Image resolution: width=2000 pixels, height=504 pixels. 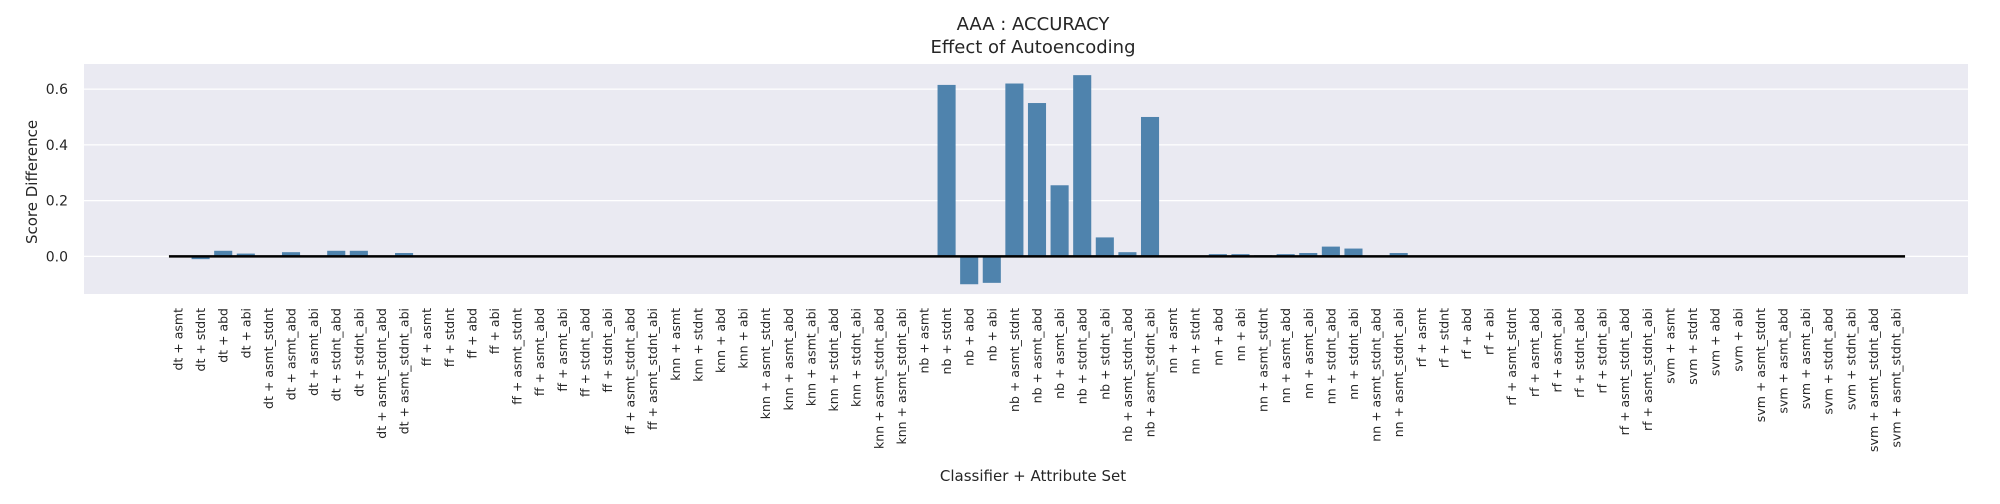 What do you see at coordinates (1669, 346) in the screenshot?
I see `x-tick-label: svm + asmt` at bounding box center [1669, 346].